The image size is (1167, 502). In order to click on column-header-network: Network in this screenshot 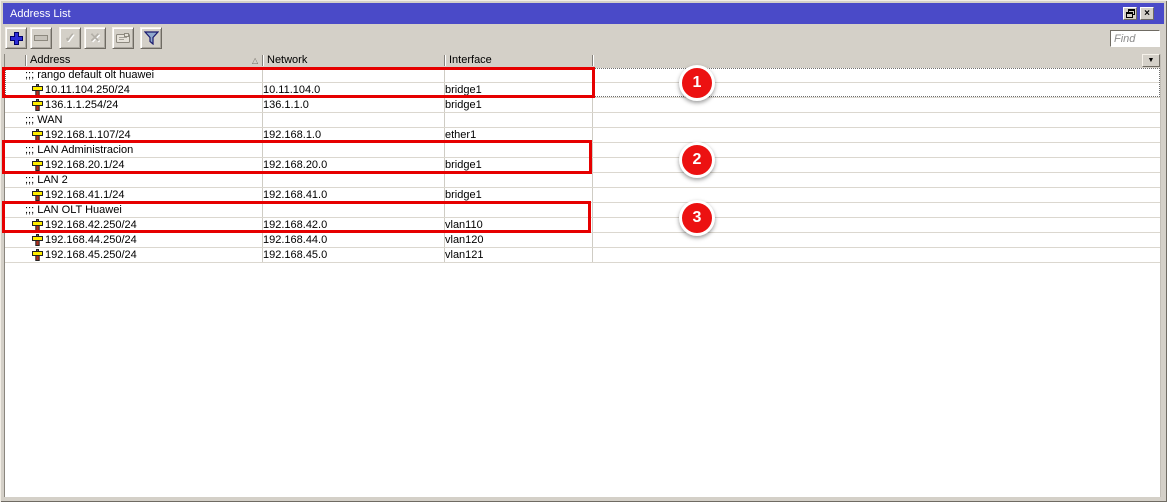, I will do `click(287, 60)`.